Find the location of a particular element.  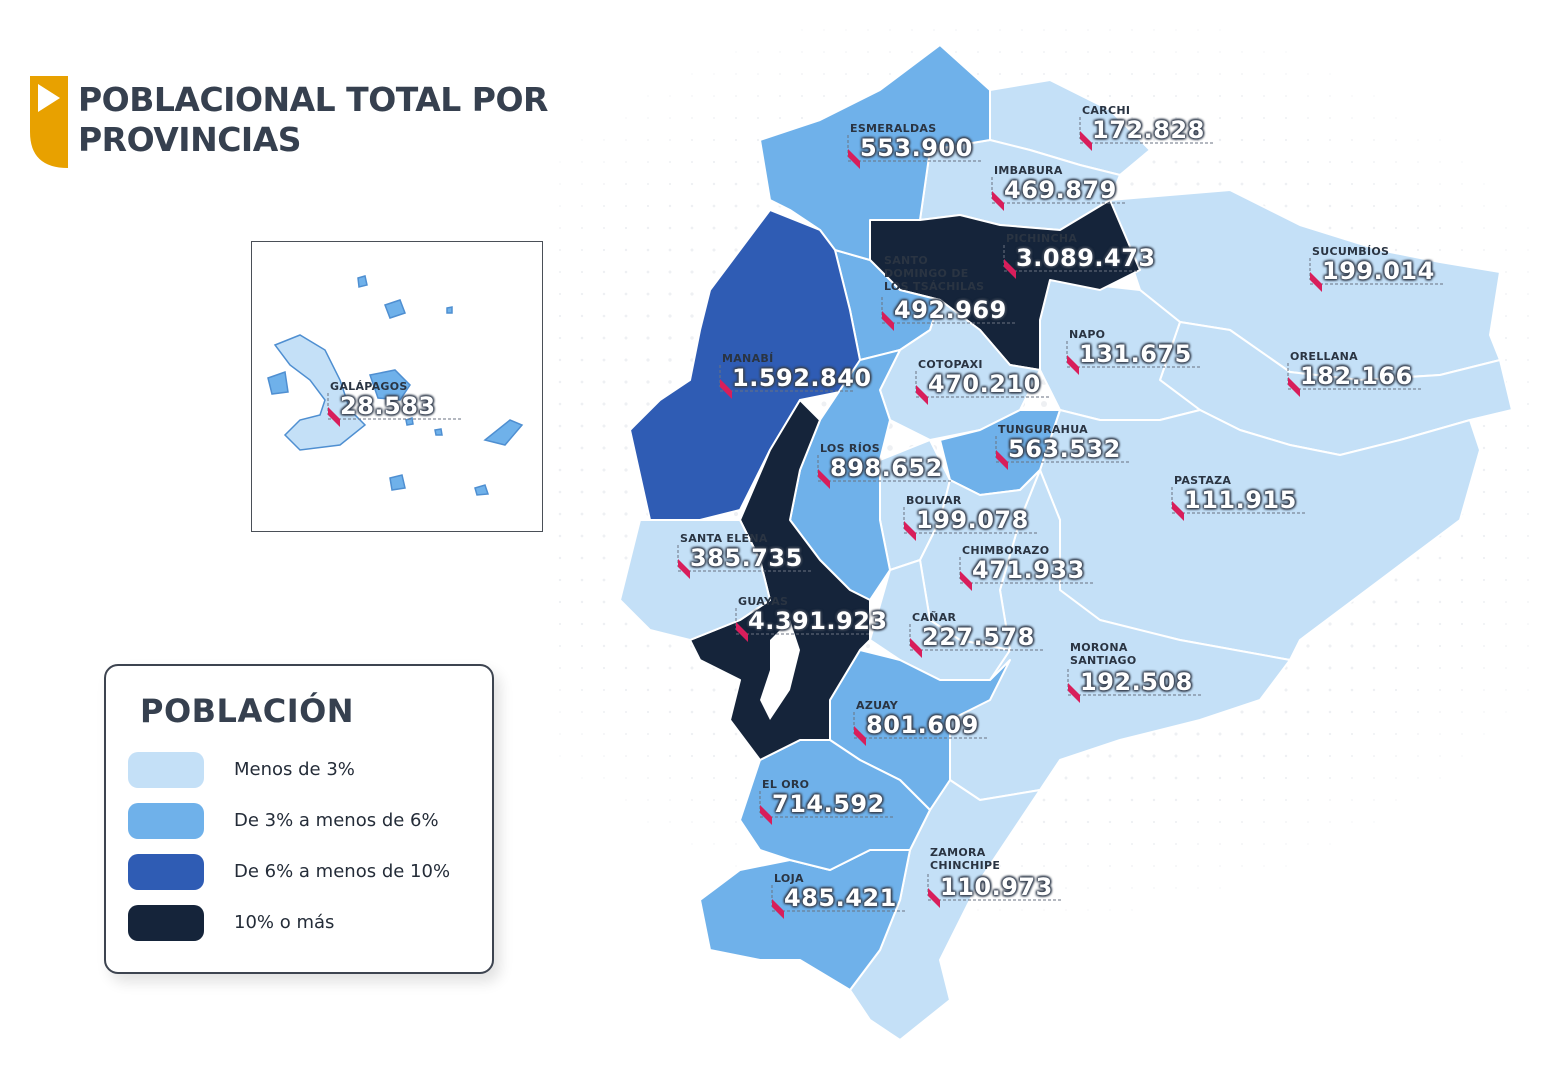

province-name: PASTAZA is located at coordinates (1203, 480).